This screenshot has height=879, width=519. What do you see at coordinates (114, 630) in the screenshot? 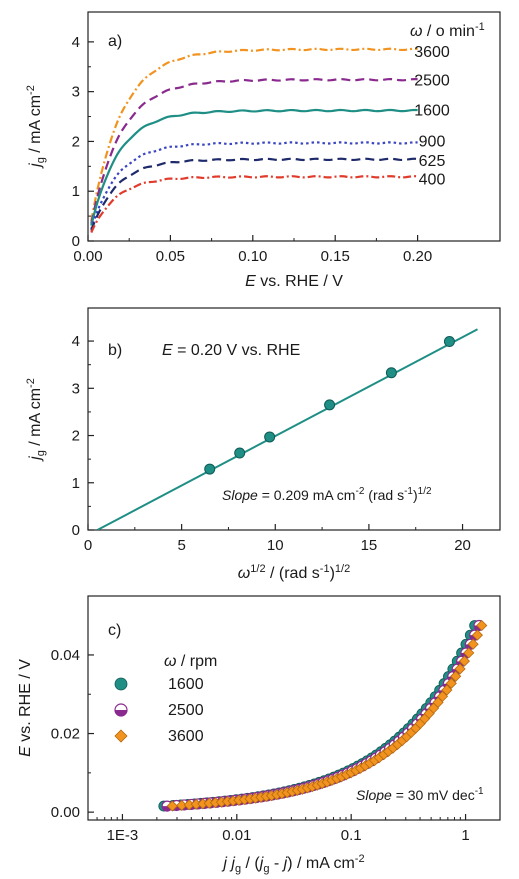
I see `panel-c-label: c)` at bounding box center [114, 630].